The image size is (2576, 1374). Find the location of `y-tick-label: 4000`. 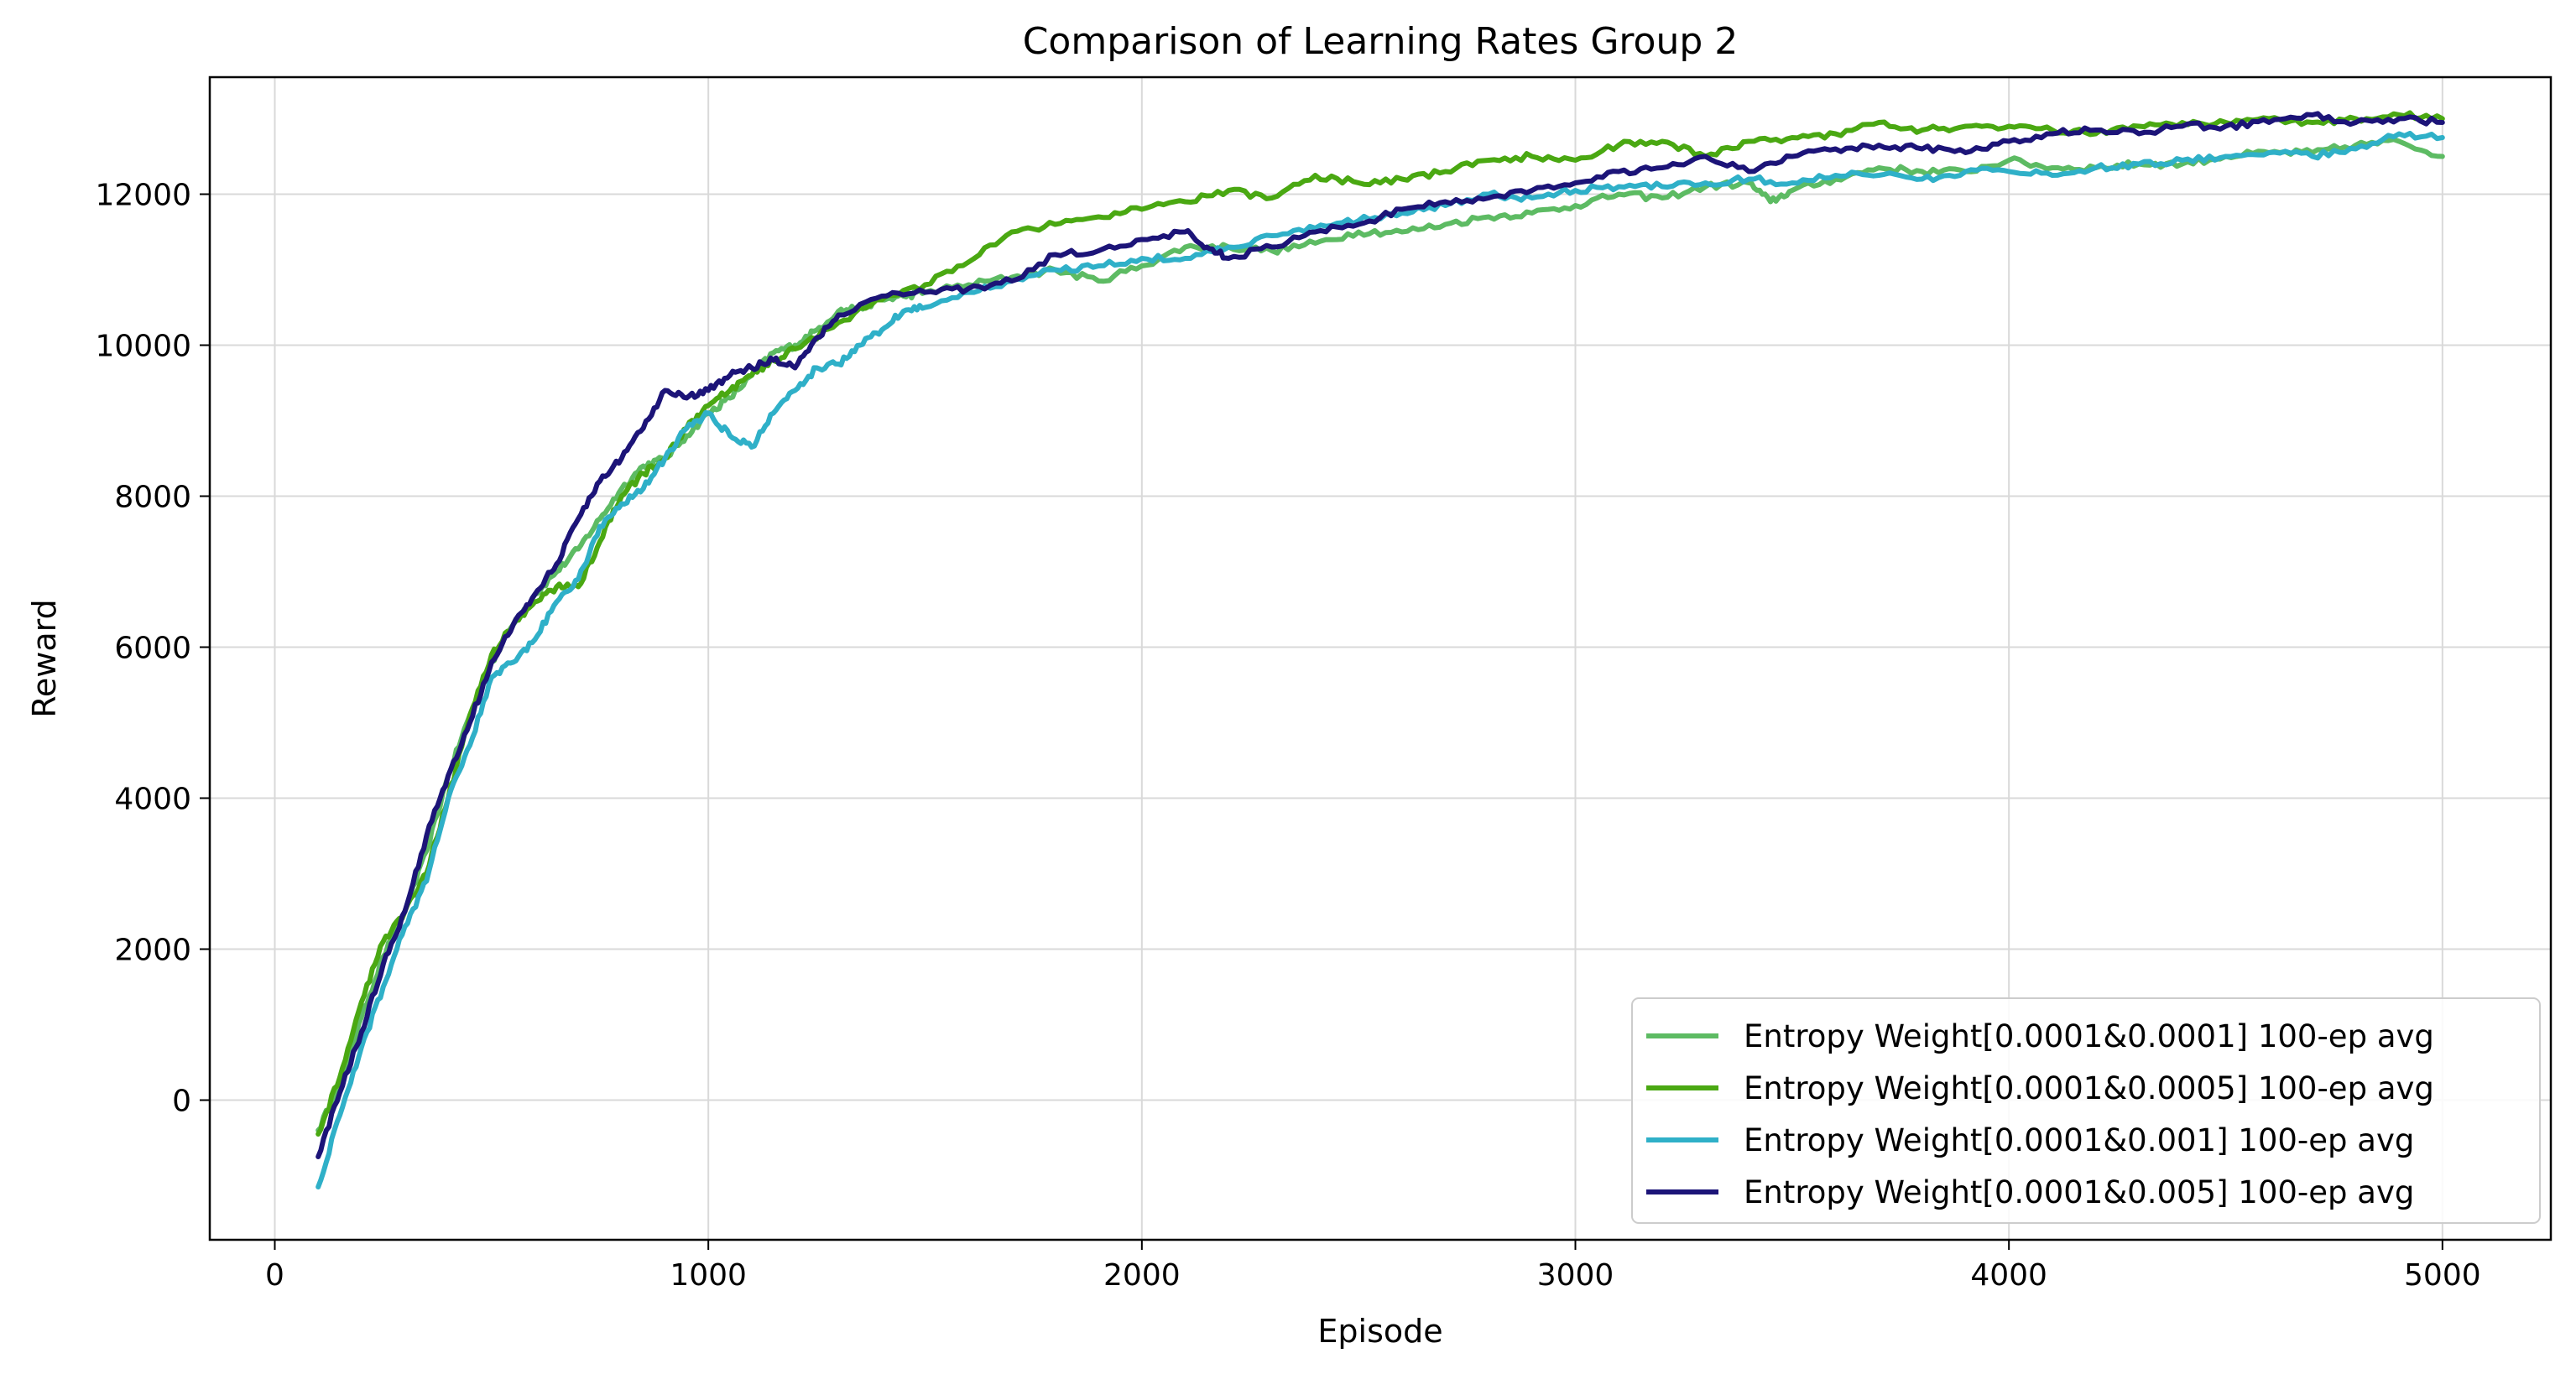

y-tick-label: 4000 is located at coordinates (152, 800).